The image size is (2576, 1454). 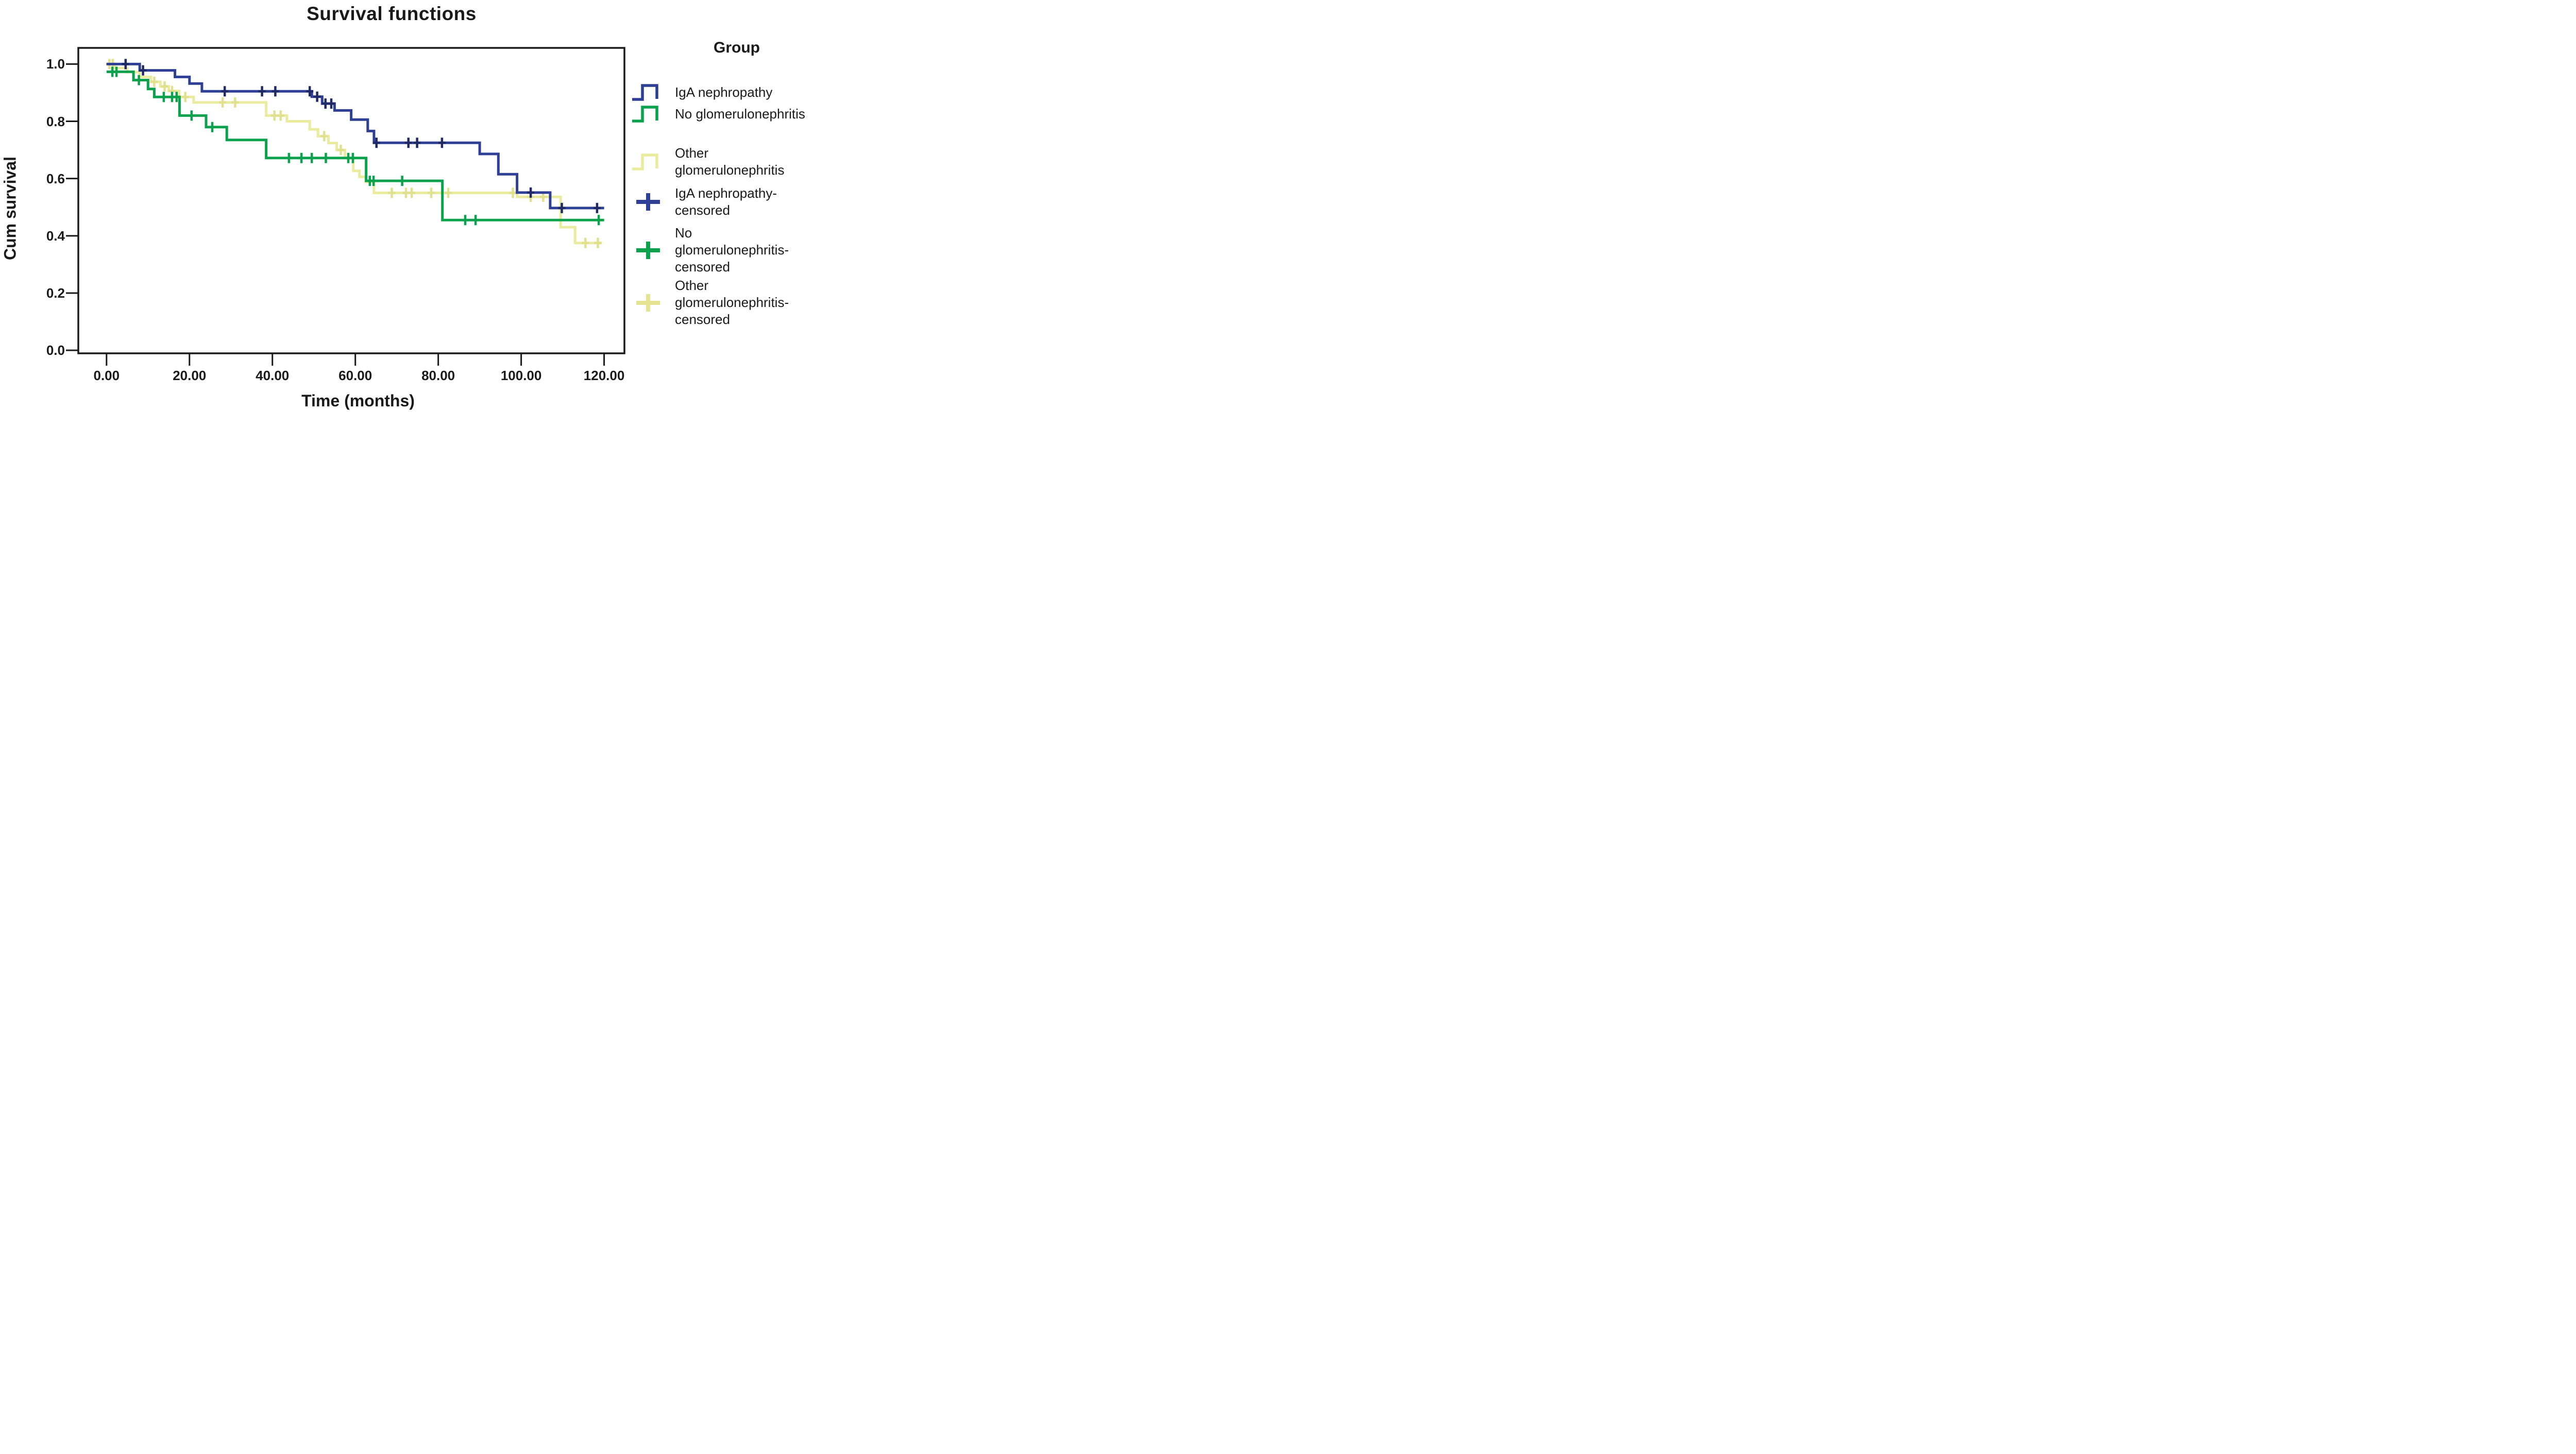 I want to click on censor-marks-no-glomerulonephritis, so click(x=356, y=146).